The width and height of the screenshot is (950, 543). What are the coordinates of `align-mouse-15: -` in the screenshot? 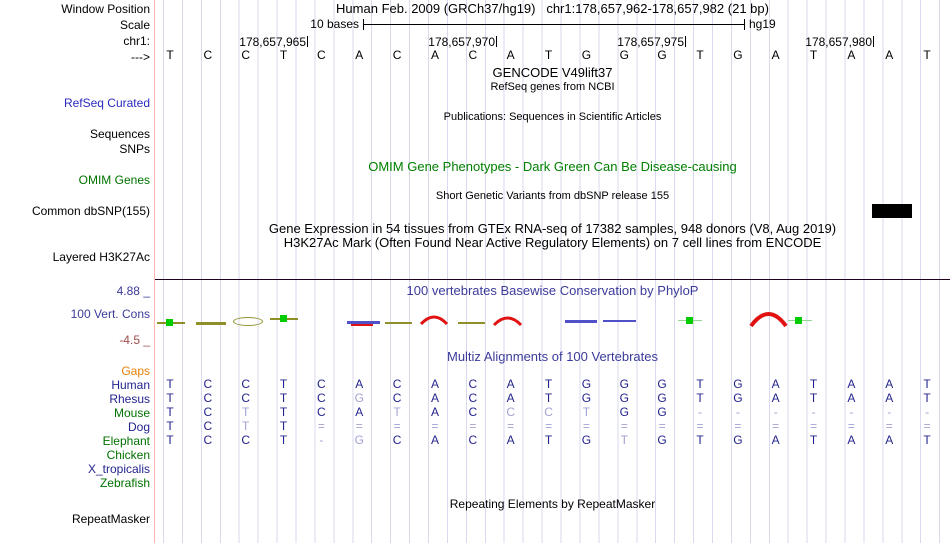 It's located at (737, 412).